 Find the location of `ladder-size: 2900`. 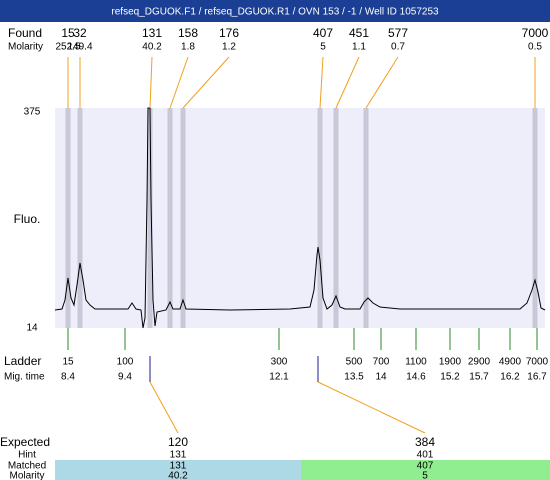

ladder-size: 2900 is located at coordinates (479, 362).